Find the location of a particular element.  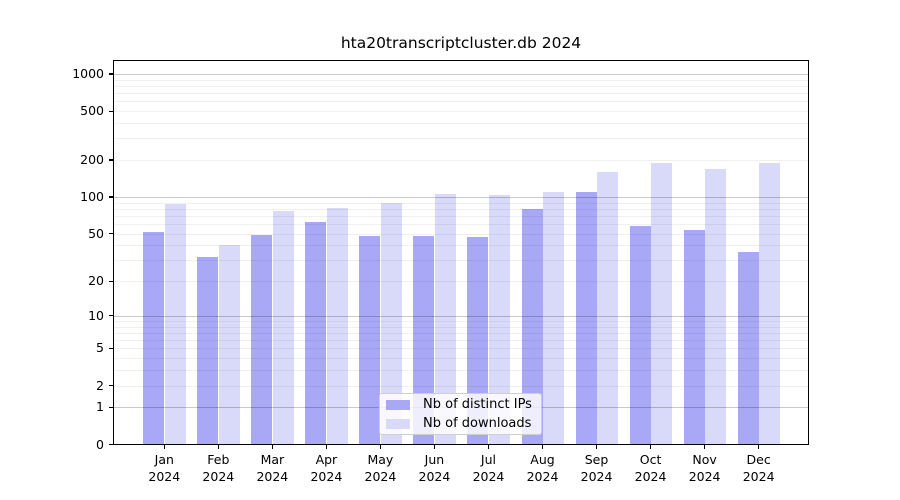

x-tick-label: Aug 2024 is located at coordinates (542, 468).